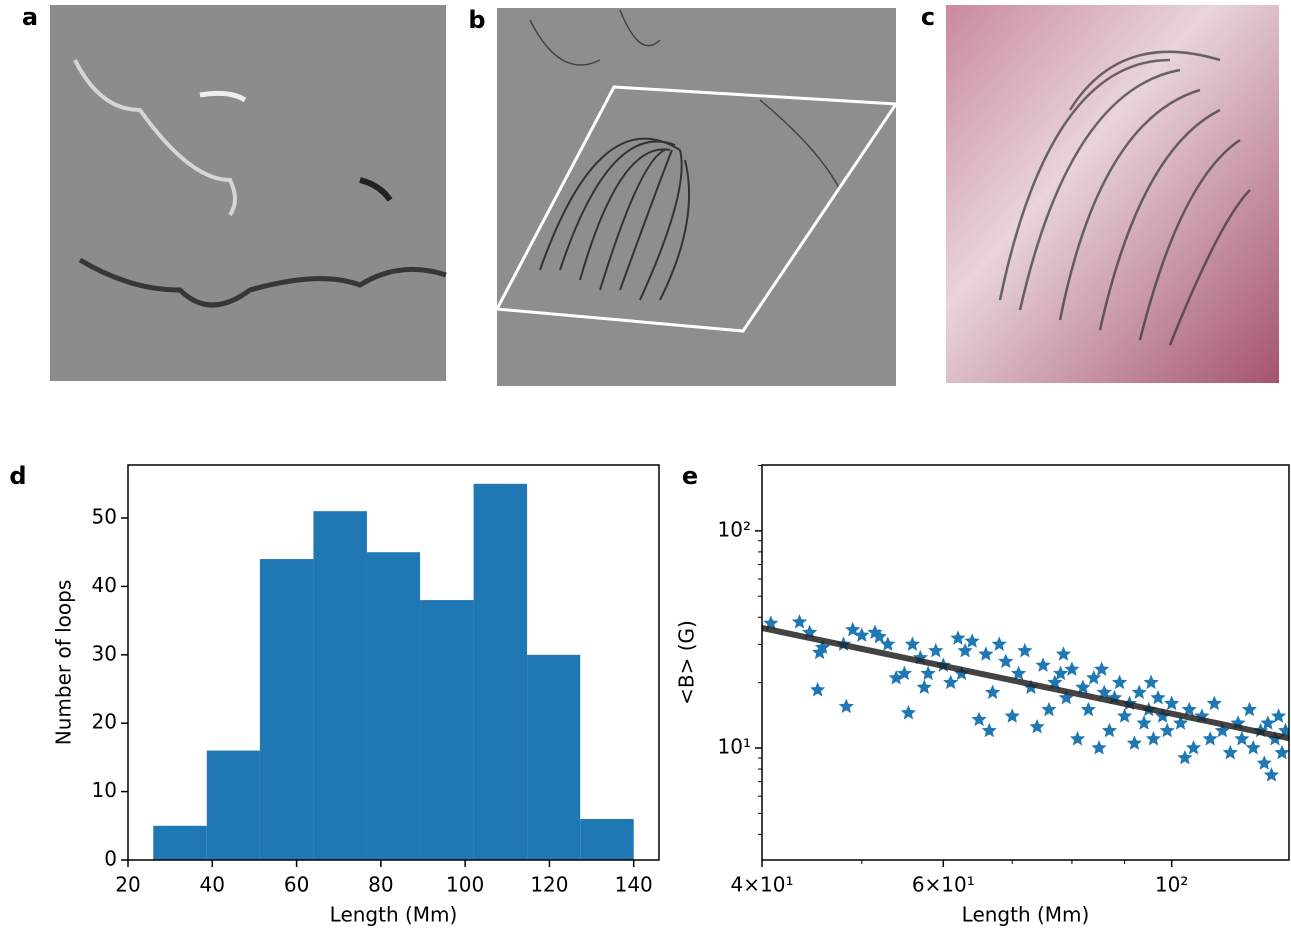  What do you see at coordinates (734, 529) in the screenshot?
I see `y-tick-label: 10²` at bounding box center [734, 529].